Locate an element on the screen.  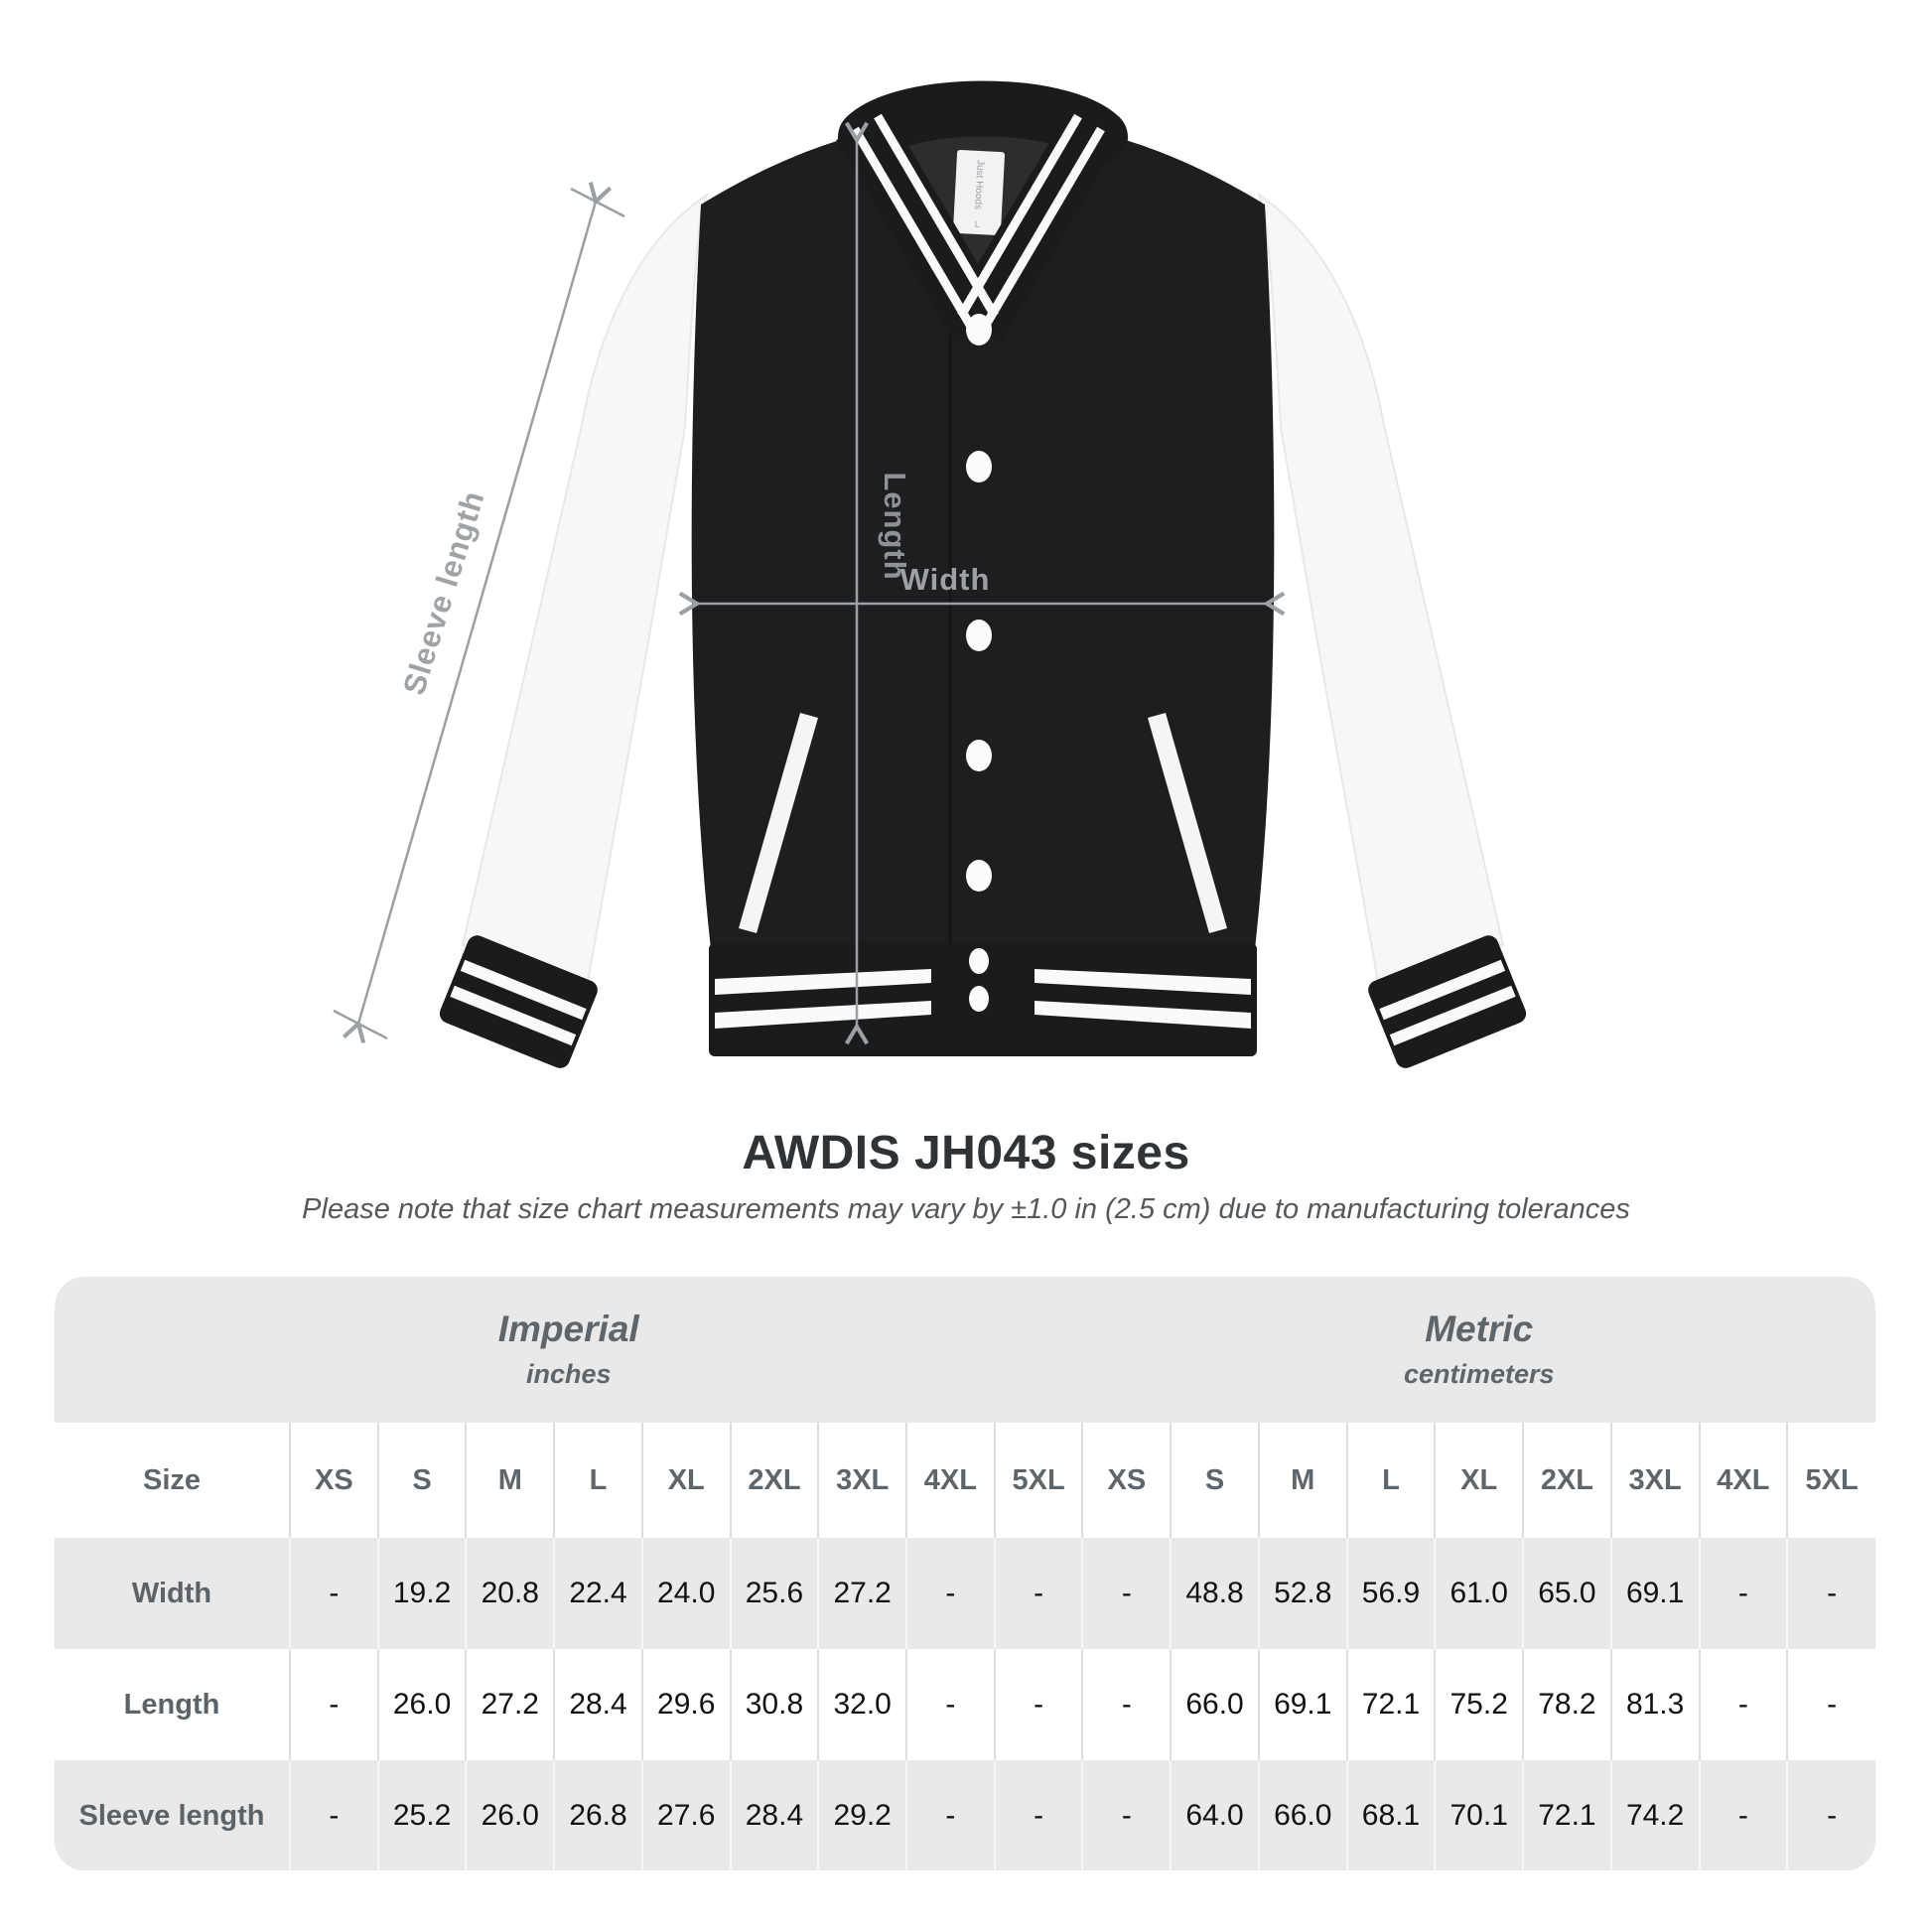
value-cell-metric: 68.1 is located at coordinates (1390, 1815).